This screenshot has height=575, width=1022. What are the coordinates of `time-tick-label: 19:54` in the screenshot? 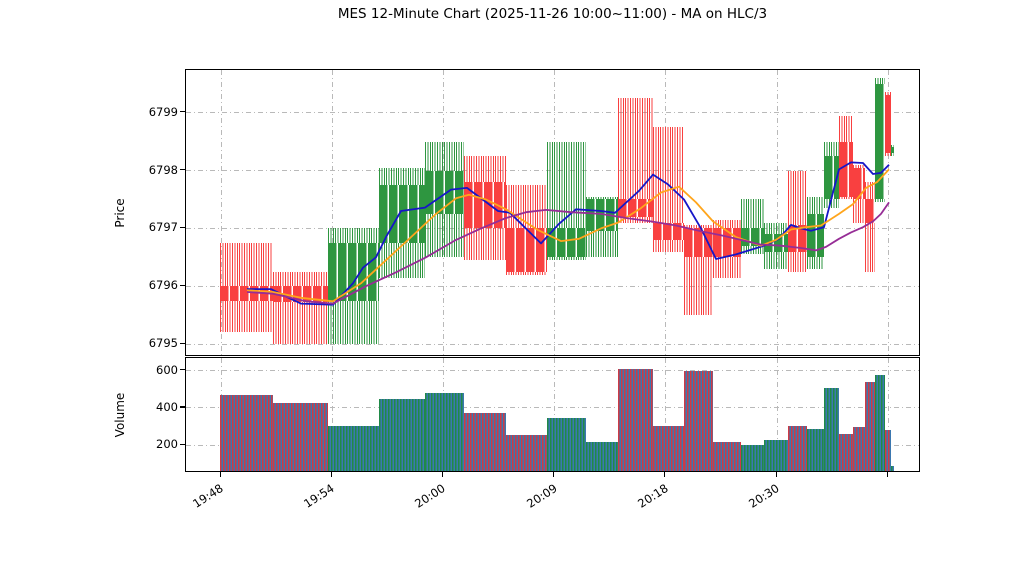 It's located at (319, 496).